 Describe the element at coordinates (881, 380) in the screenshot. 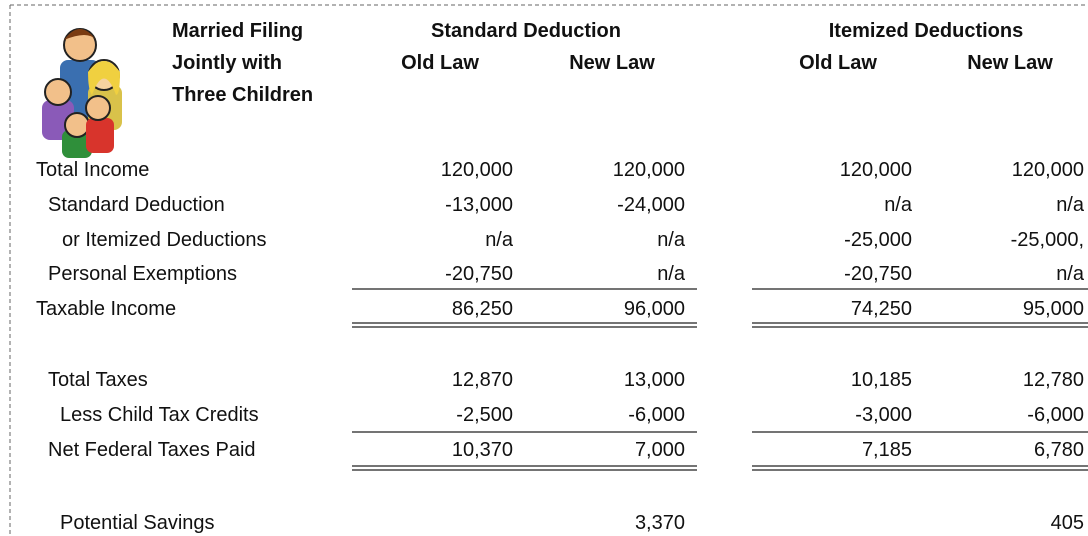

I see `cell-value: 10,185` at that location.